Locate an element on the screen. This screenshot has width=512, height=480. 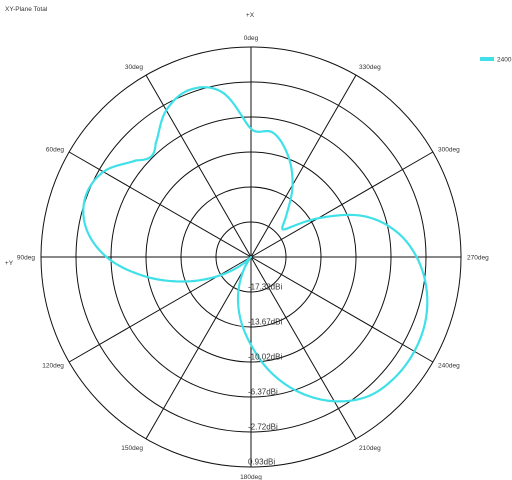
legend-label: 2400 is located at coordinates (504, 60).